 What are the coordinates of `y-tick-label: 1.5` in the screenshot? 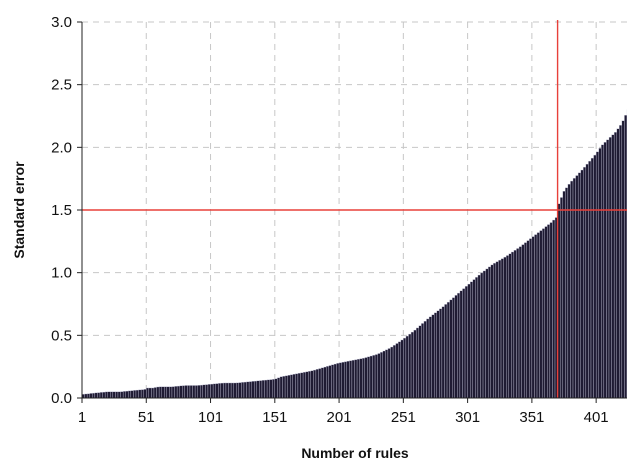 It's located at (61, 210).